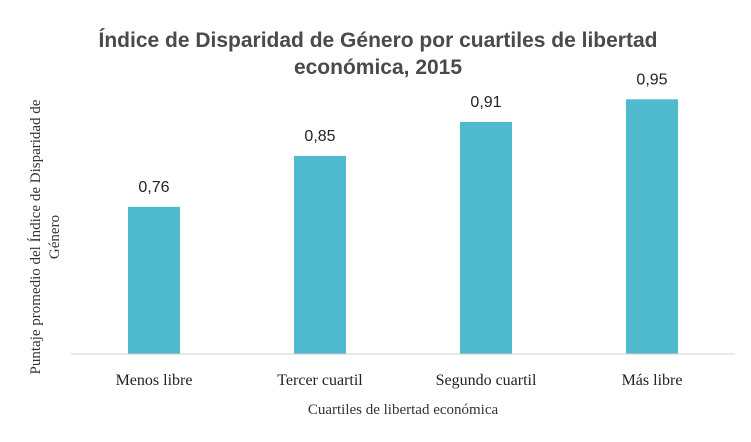 The width and height of the screenshot is (751, 442). Describe the element at coordinates (154, 380) in the screenshot. I see `x-tick-label-1: Menos libre` at that location.